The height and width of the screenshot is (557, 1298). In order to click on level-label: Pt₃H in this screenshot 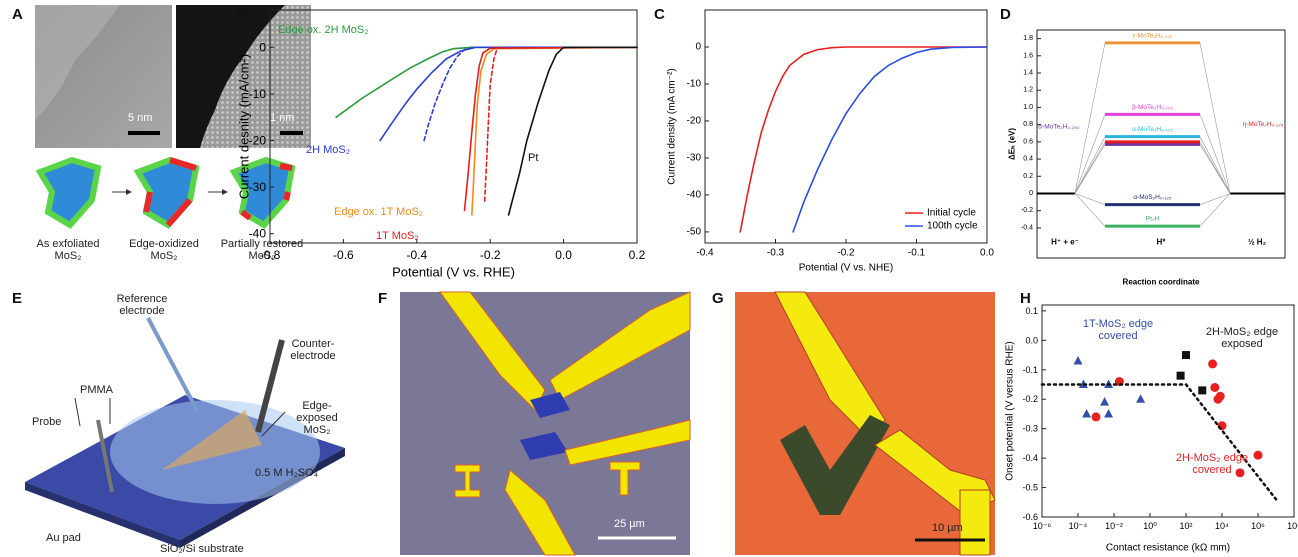, I will do `click(1153, 219)`.